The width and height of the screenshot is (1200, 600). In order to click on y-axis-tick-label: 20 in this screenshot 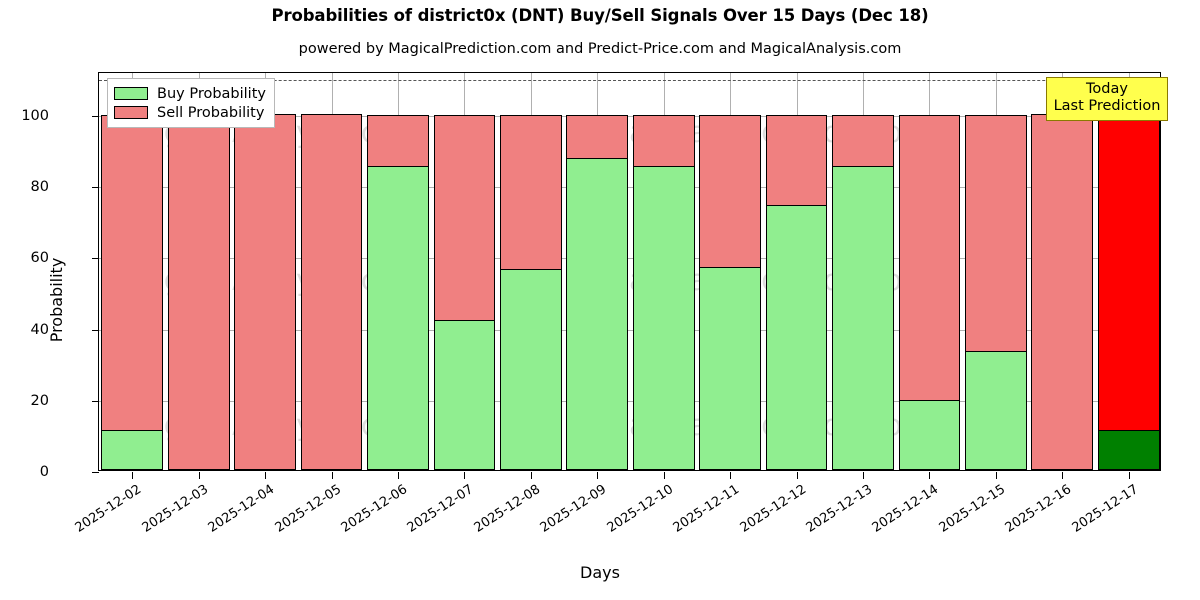, I will do `click(39, 400)`.